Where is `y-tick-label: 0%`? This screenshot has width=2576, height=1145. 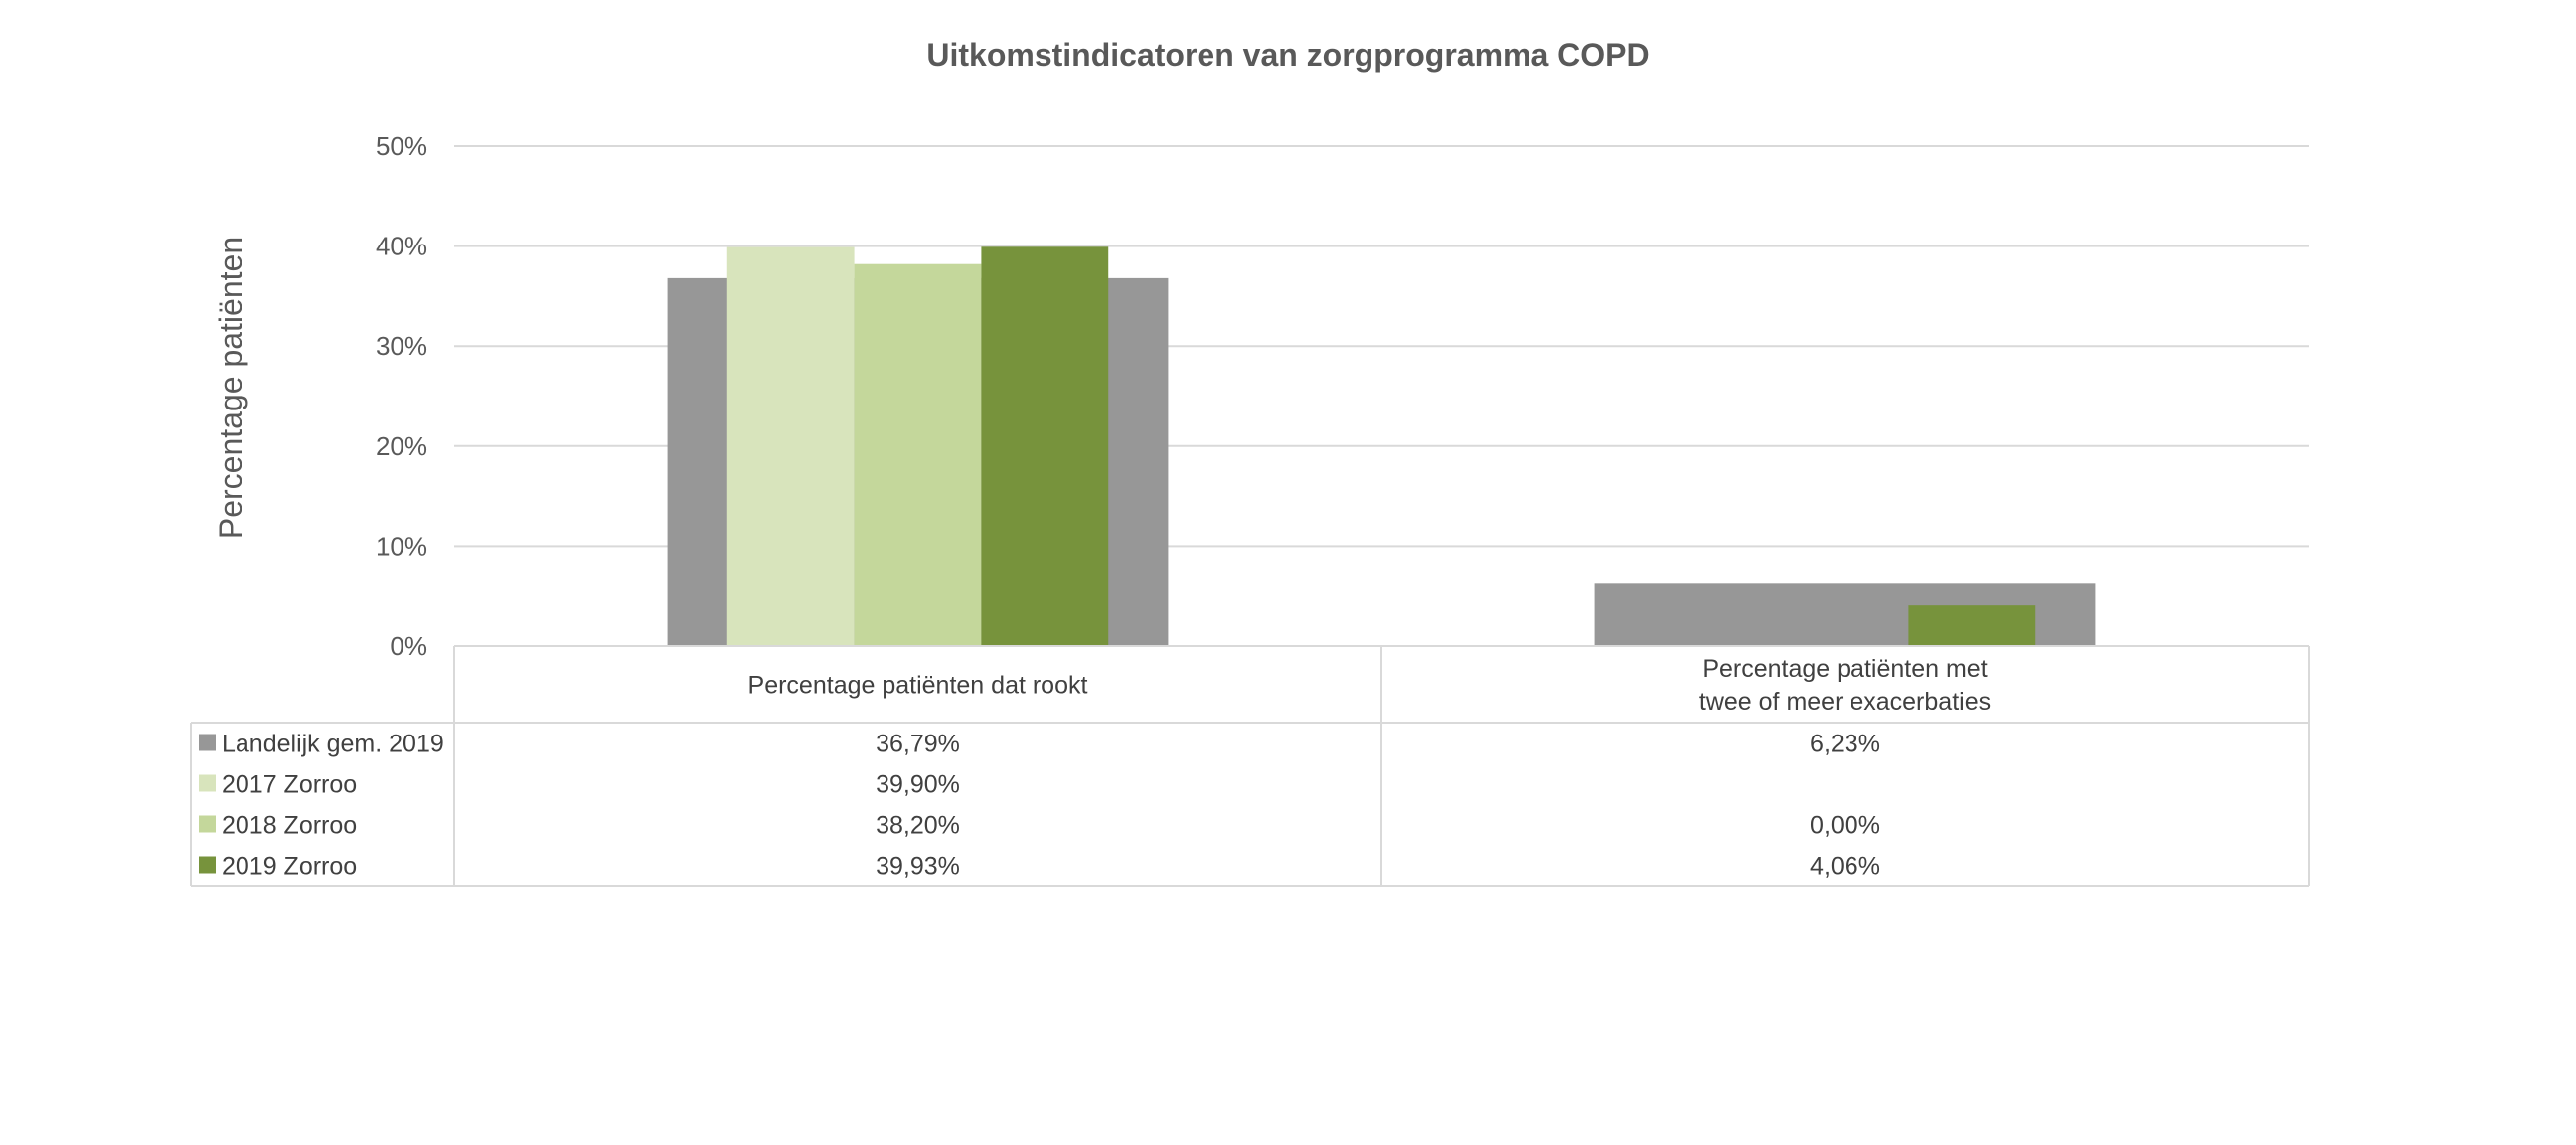
y-tick-label: 0% is located at coordinates (408, 646).